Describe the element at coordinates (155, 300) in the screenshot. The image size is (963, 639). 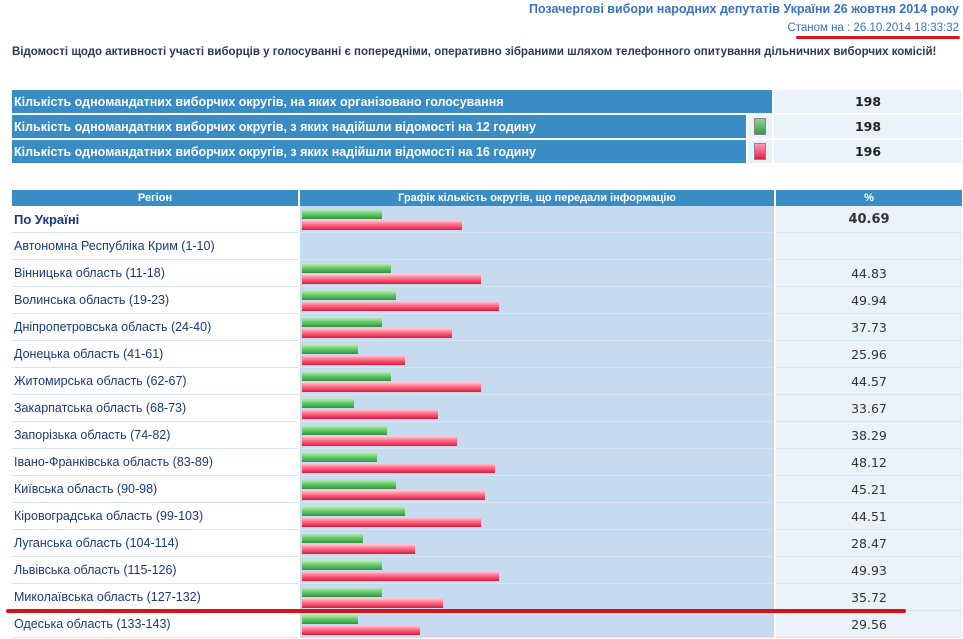
I see `region-name: Волинська область (19-23)` at that location.